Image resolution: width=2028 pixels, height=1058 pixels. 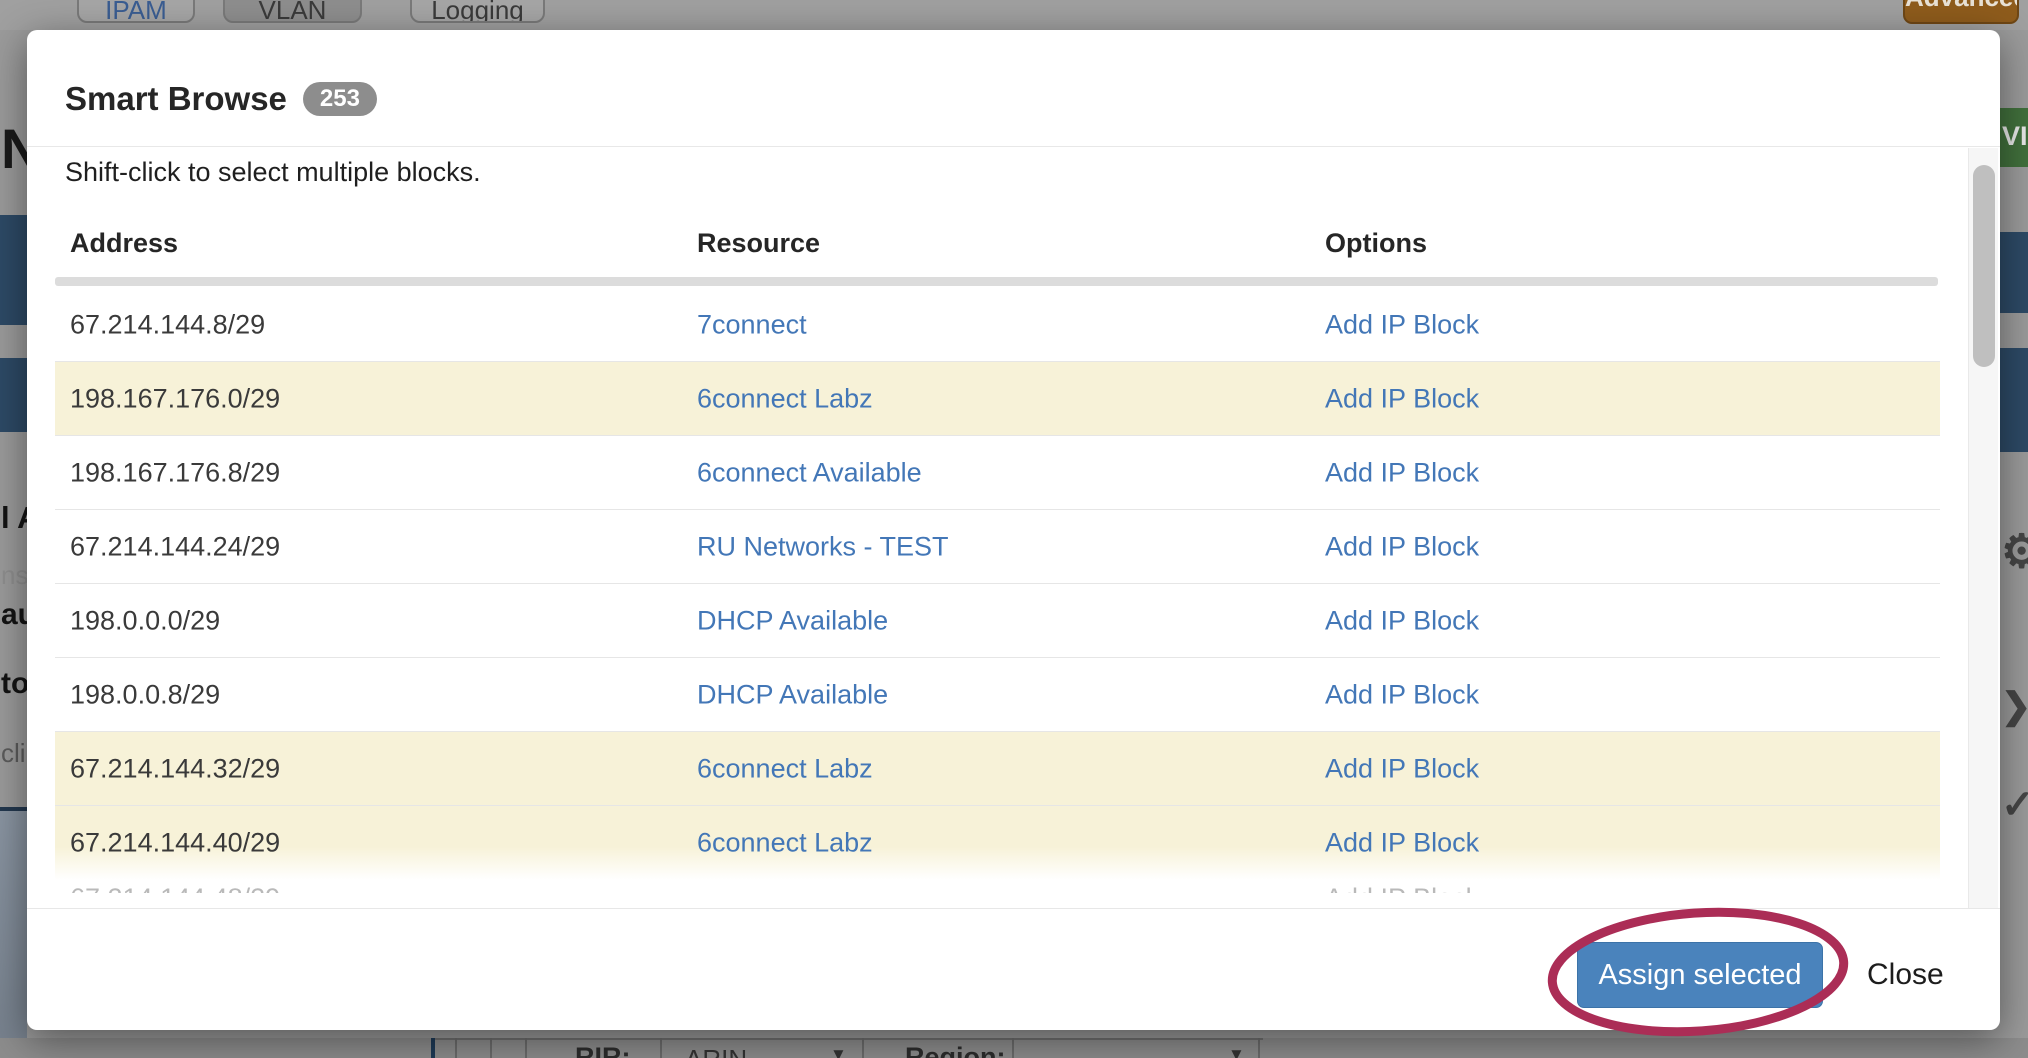 I want to click on bg-text-fragment: cli, so click(x=13, y=753).